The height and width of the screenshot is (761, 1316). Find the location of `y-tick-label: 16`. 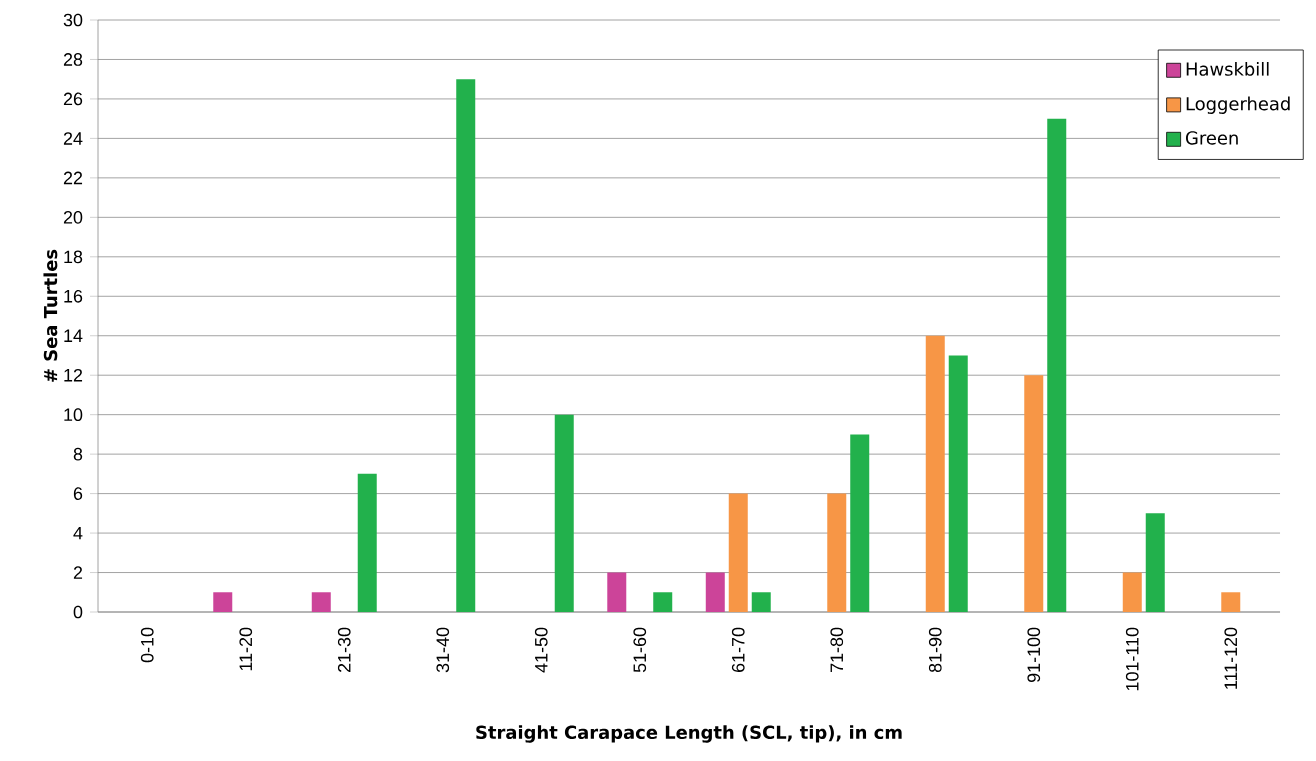

y-tick-label: 16 is located at coordinates (73, 296).